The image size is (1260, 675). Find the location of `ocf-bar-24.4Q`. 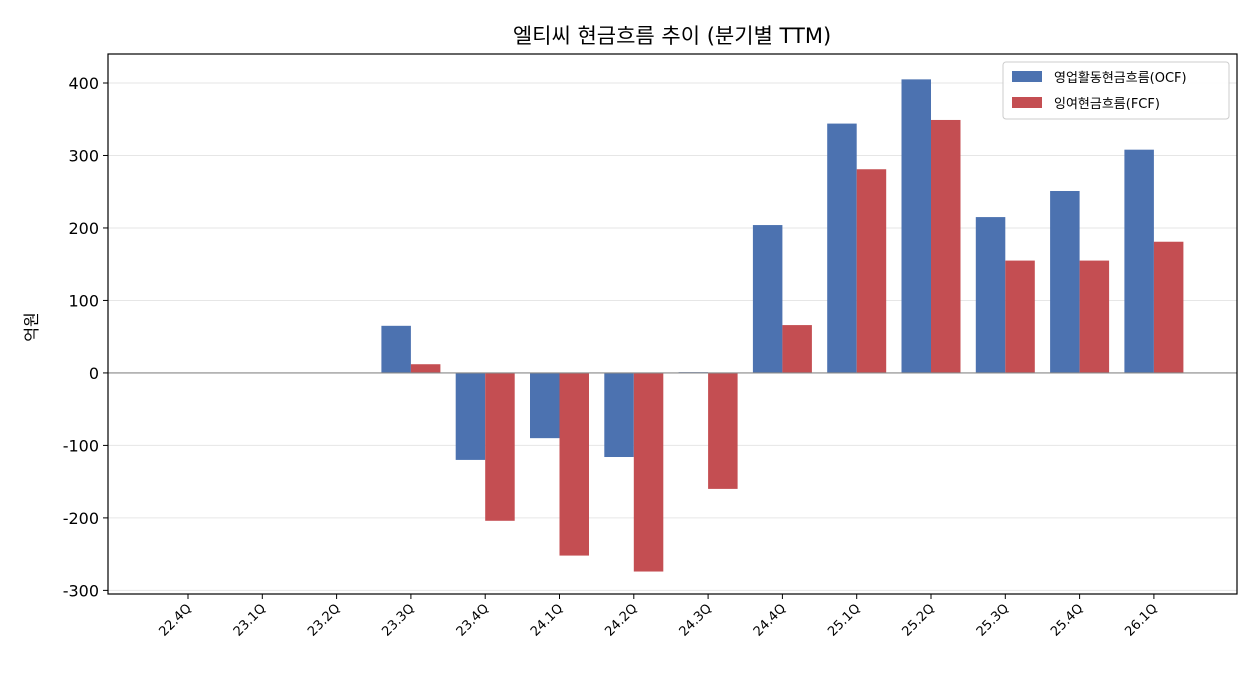

ocf-bar-24.4Q is located at coordinates (767, 299).